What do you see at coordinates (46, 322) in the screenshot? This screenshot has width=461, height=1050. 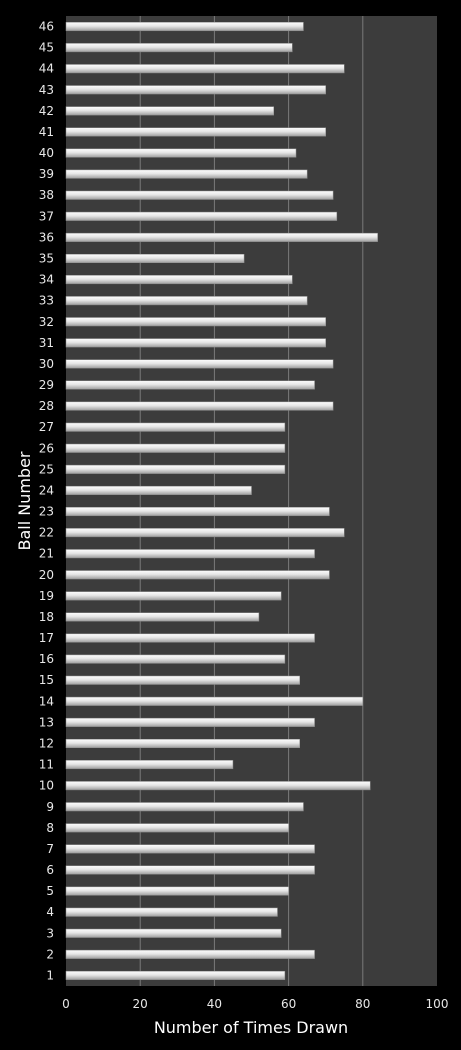 I see `y-tick-label: 32` at bounding box center [46, 322].